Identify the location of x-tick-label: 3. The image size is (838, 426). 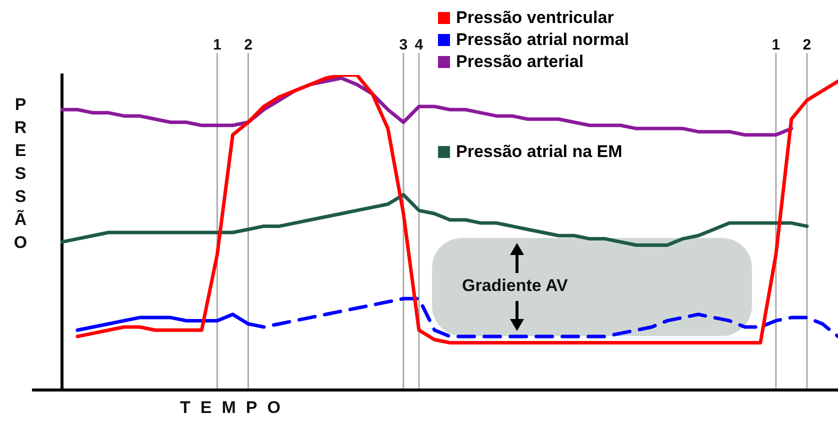
(403, 45).